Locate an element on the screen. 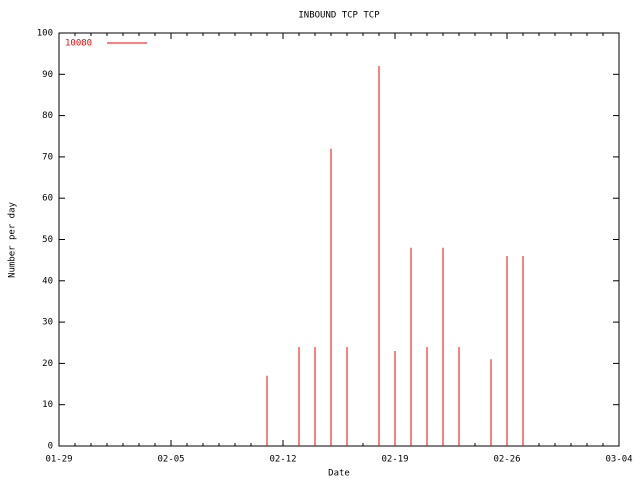 Image resolution: width=640 pixels, height=480 pixels. x-tick-label: 02-19 is located at coordinates (394, 460).